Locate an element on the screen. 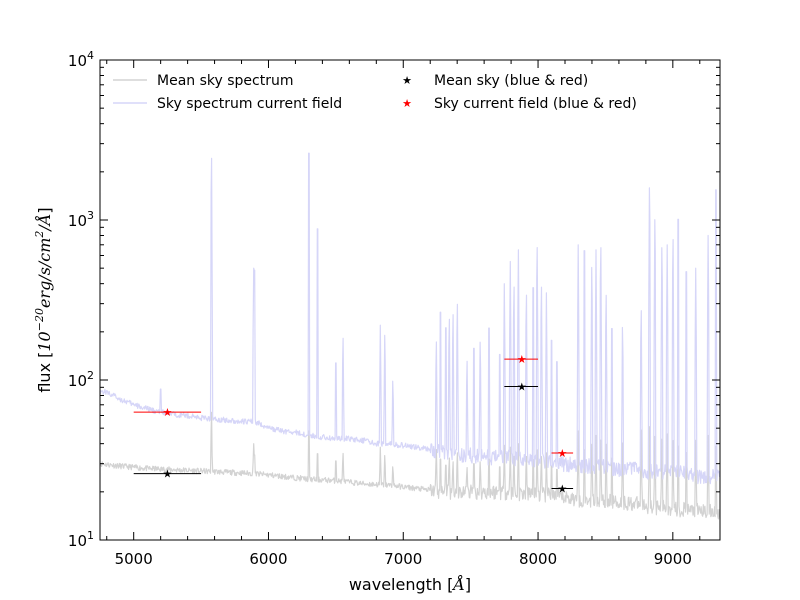 This screenshot has width=800, height=600. data-point-0-2: ★ is located at coordinates (562, 488).